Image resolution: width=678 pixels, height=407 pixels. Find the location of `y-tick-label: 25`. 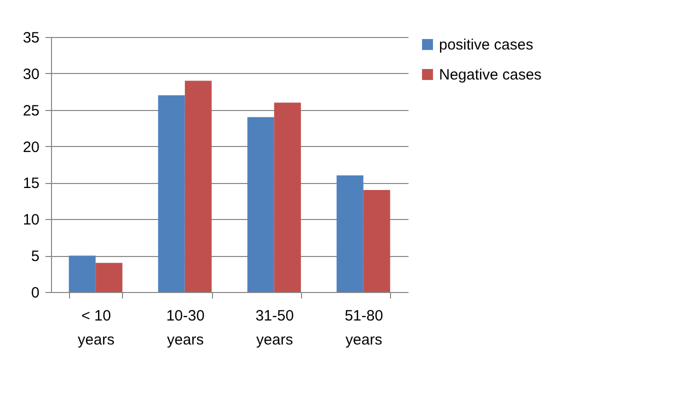

y-tick-label: 25 is located at coordinates (31, 111).